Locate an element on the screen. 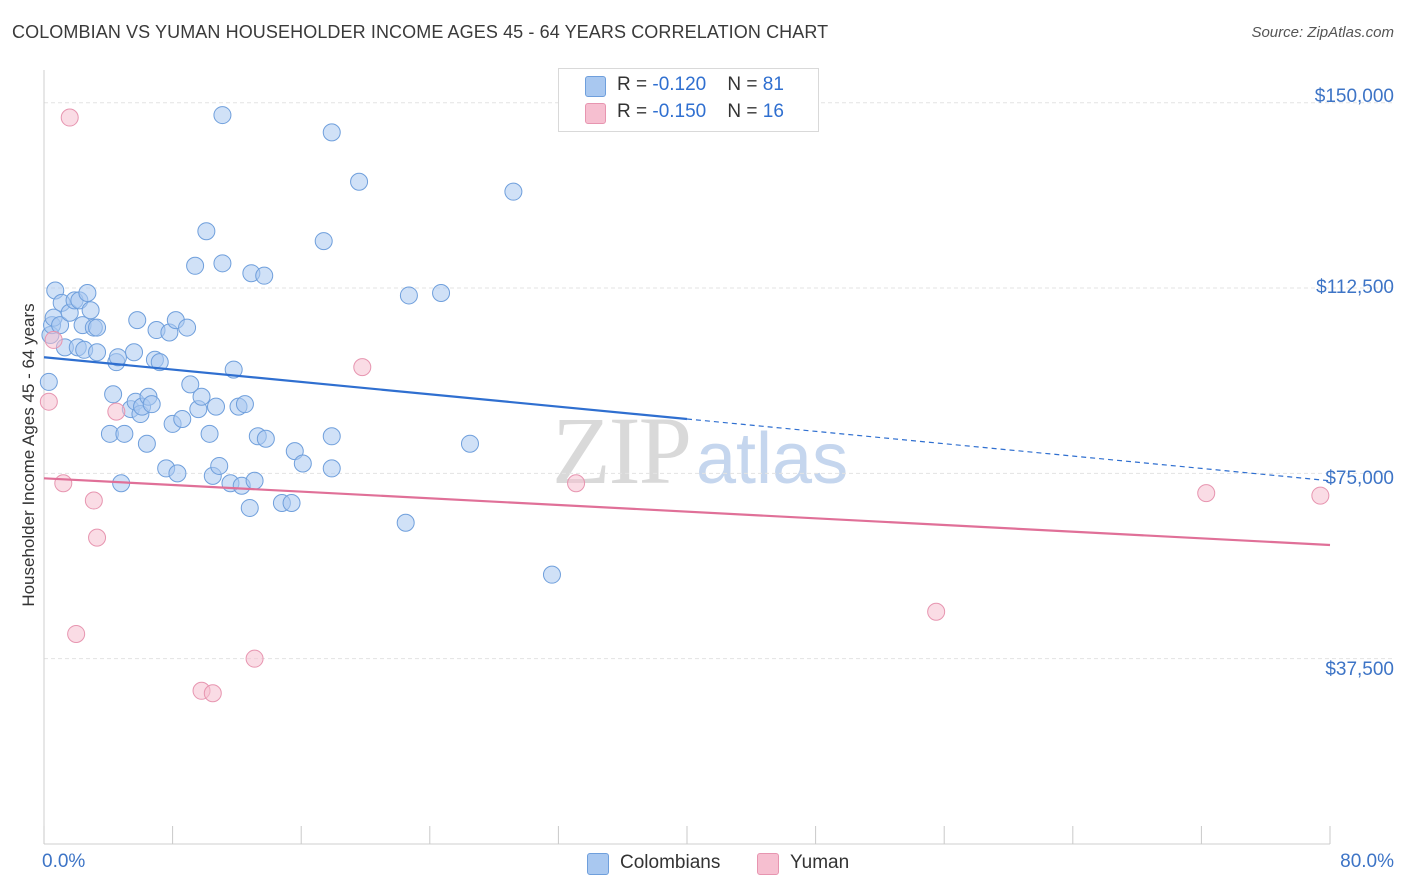 This screenshot has width=1406, height=892. colombians-legend-swatch is located at coordinates (598, 864).